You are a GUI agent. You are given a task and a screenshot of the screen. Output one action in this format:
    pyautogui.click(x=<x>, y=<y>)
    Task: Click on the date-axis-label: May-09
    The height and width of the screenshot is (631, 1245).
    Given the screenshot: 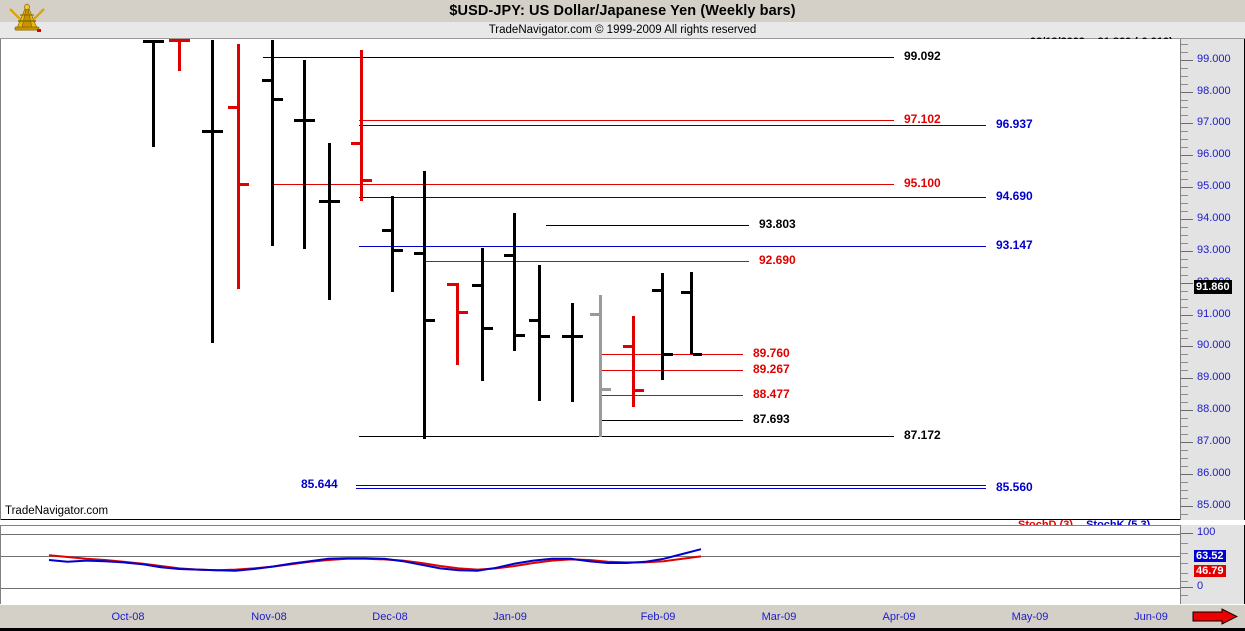 What is the action you would take?
    pyautogui.click(x=1030, y=617)
    